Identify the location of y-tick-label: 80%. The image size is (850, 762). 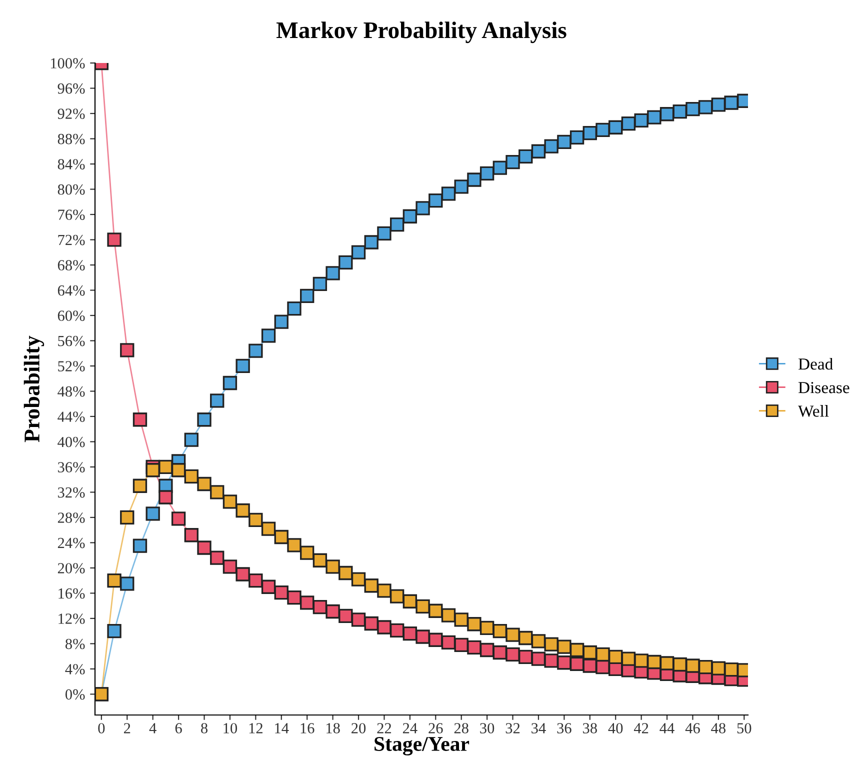
(71, 189).